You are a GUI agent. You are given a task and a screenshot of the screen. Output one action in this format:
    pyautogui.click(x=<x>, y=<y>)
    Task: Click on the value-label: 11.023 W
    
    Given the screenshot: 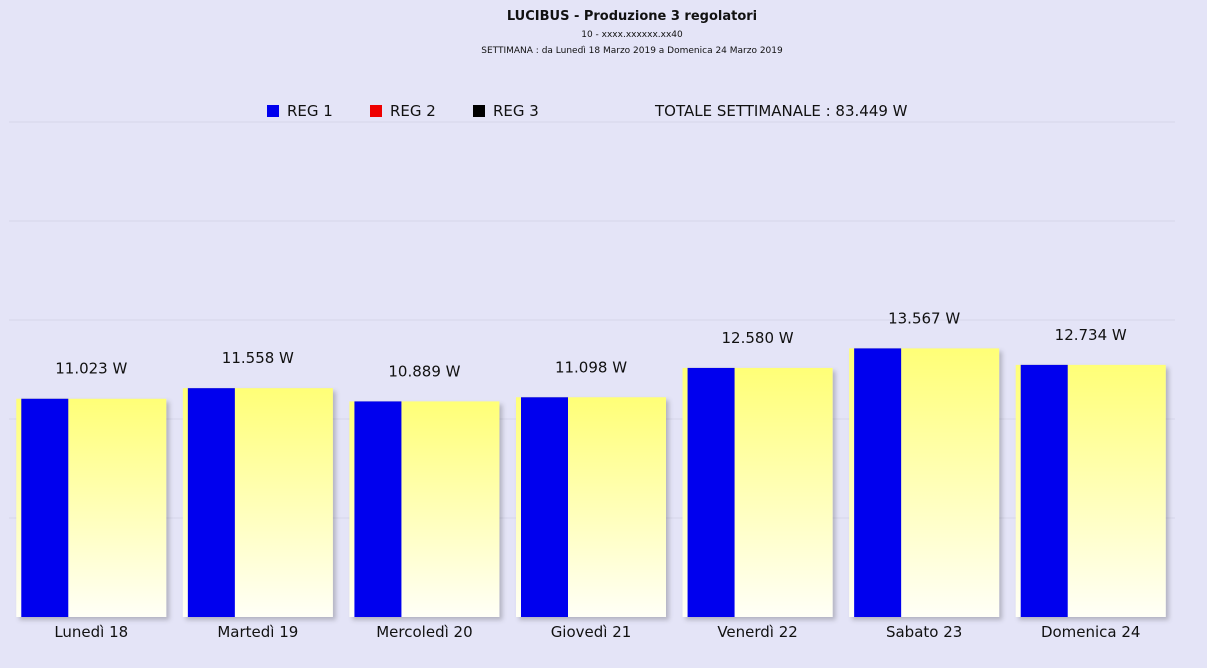 What is the action you would take?
    pyautogui.click(x=91, y=369)
    